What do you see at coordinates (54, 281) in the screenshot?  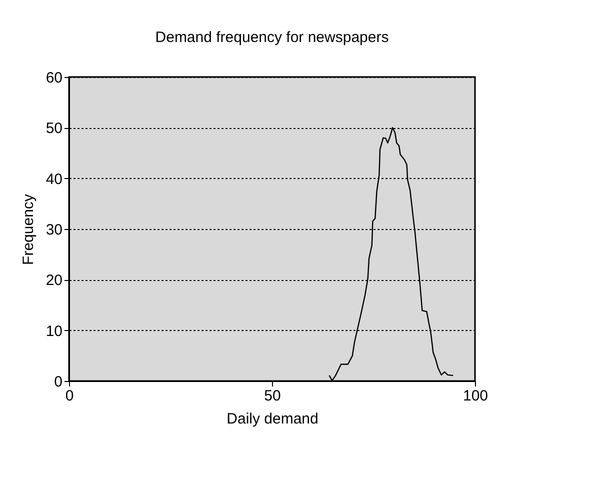 I see `y-tick-label: 20` at bounding box center [54, 281].